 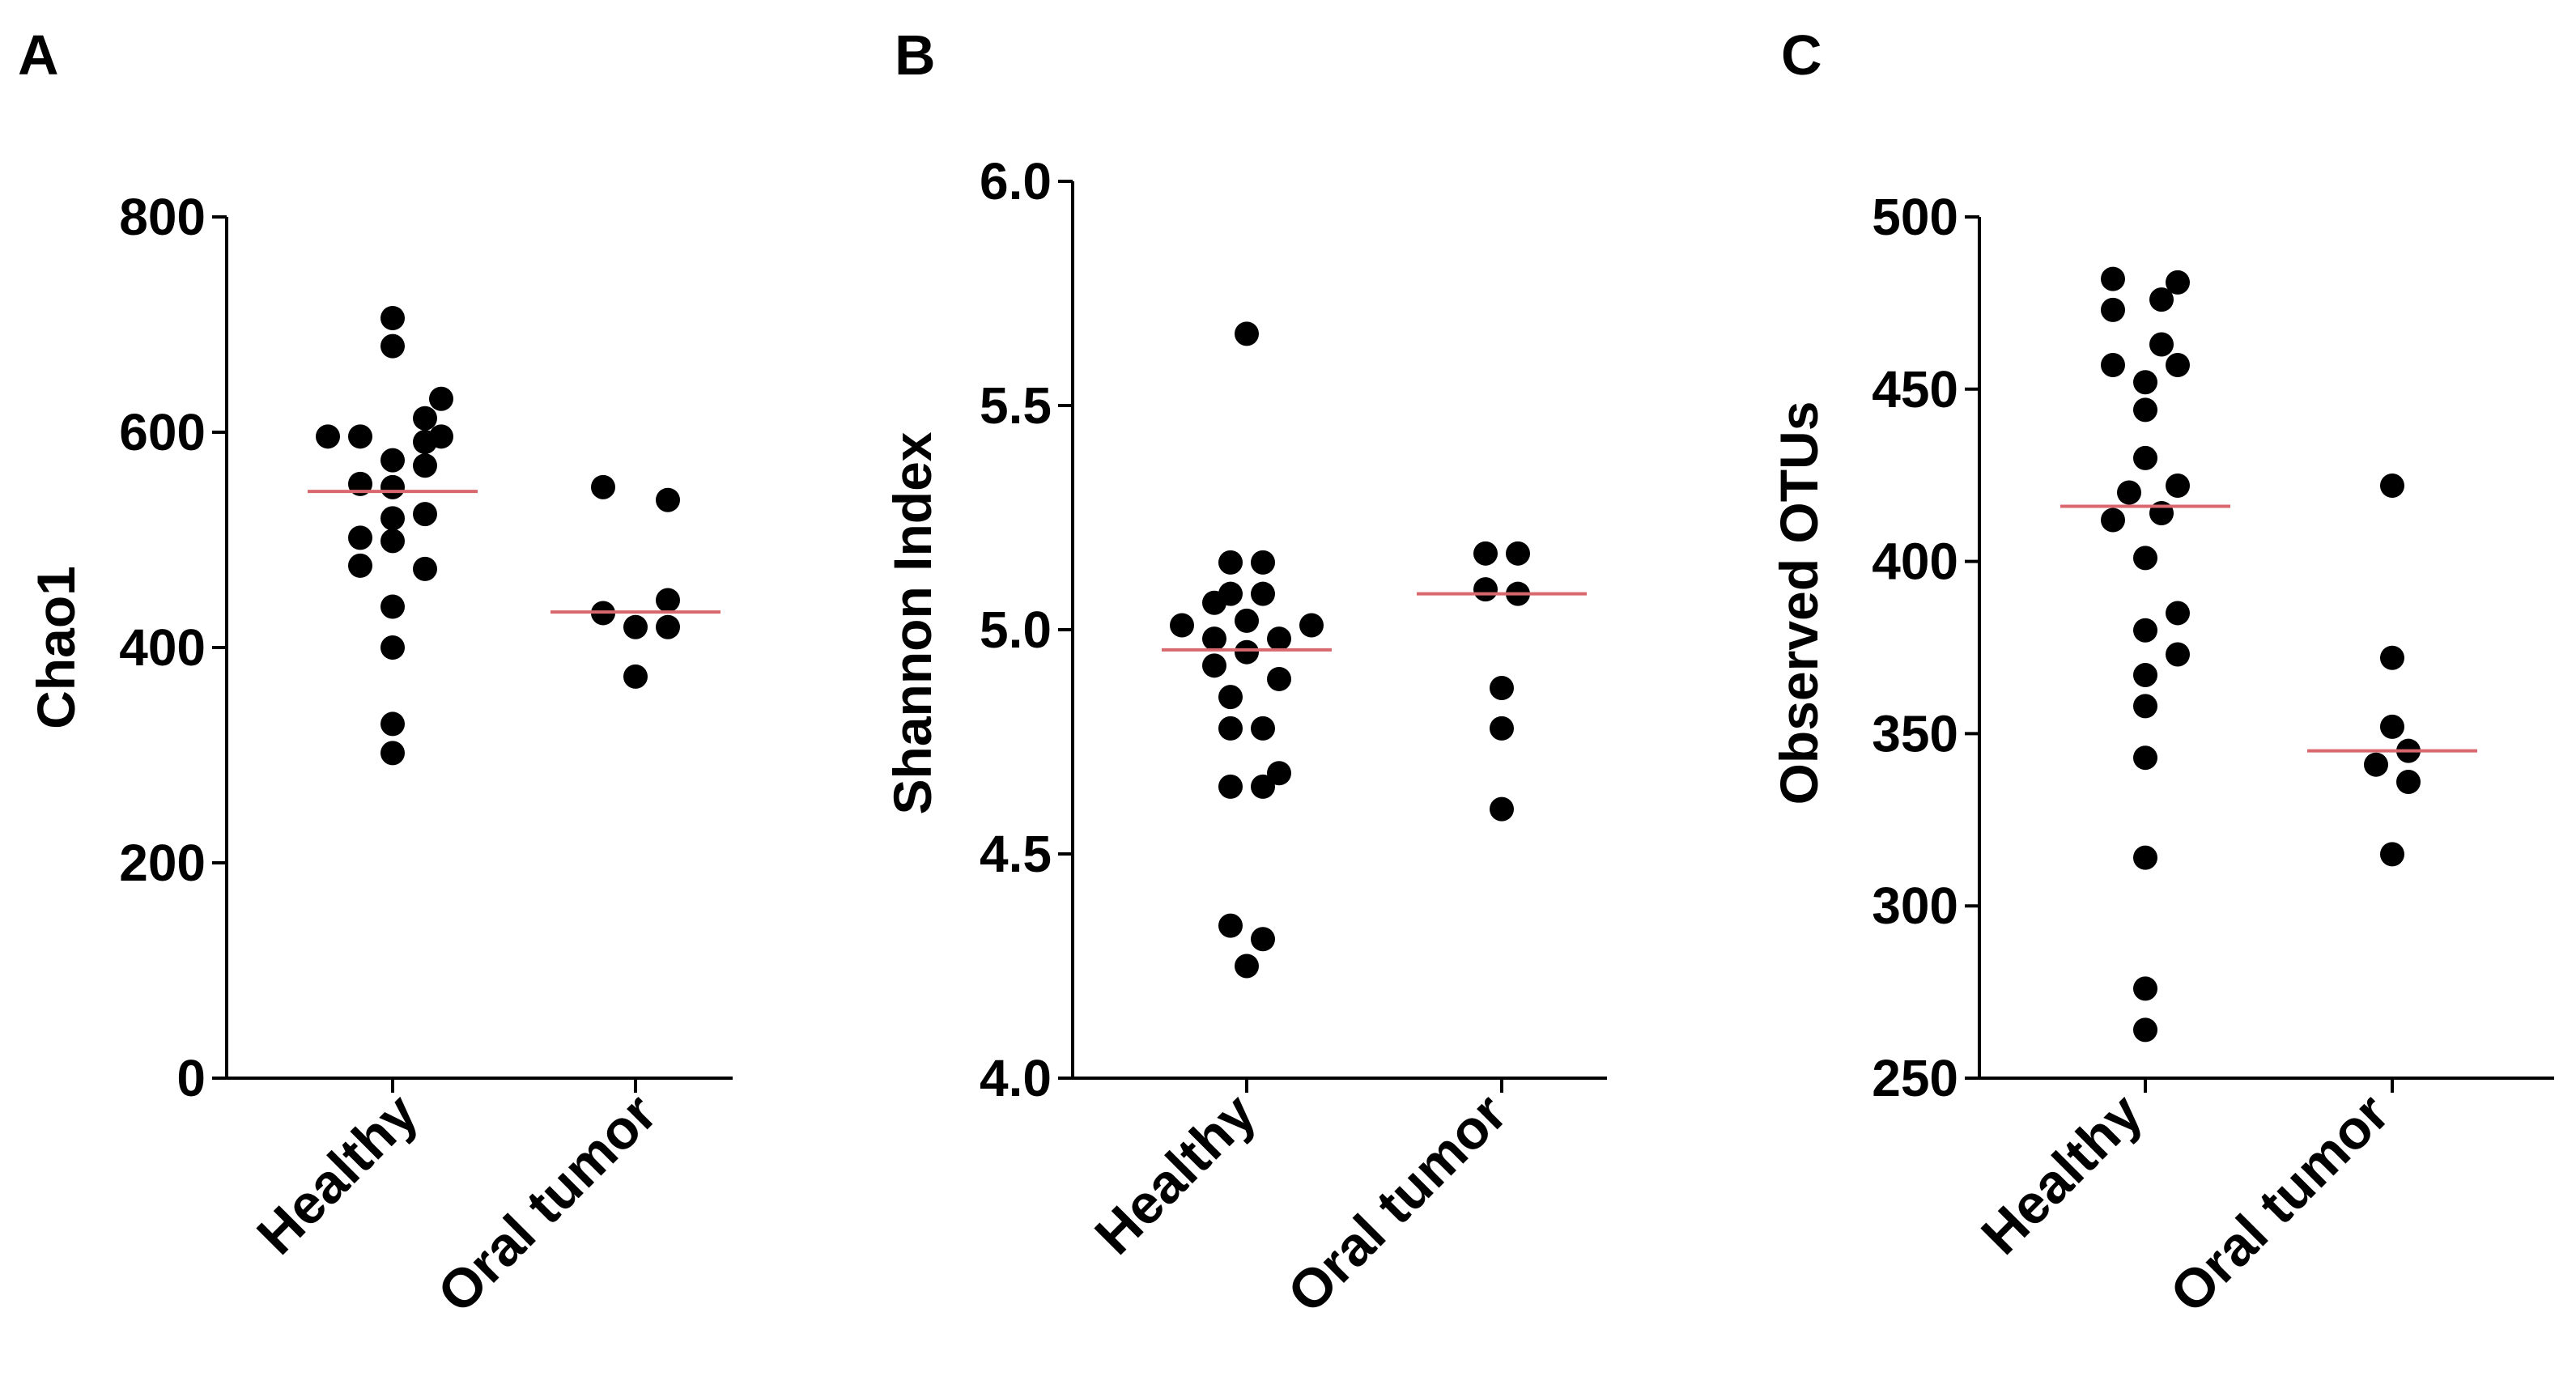 What do you see at coordinates (1915, 389) in the screenshot?
I see `y-tick-label: 450` at bounding box center [1915, 389].